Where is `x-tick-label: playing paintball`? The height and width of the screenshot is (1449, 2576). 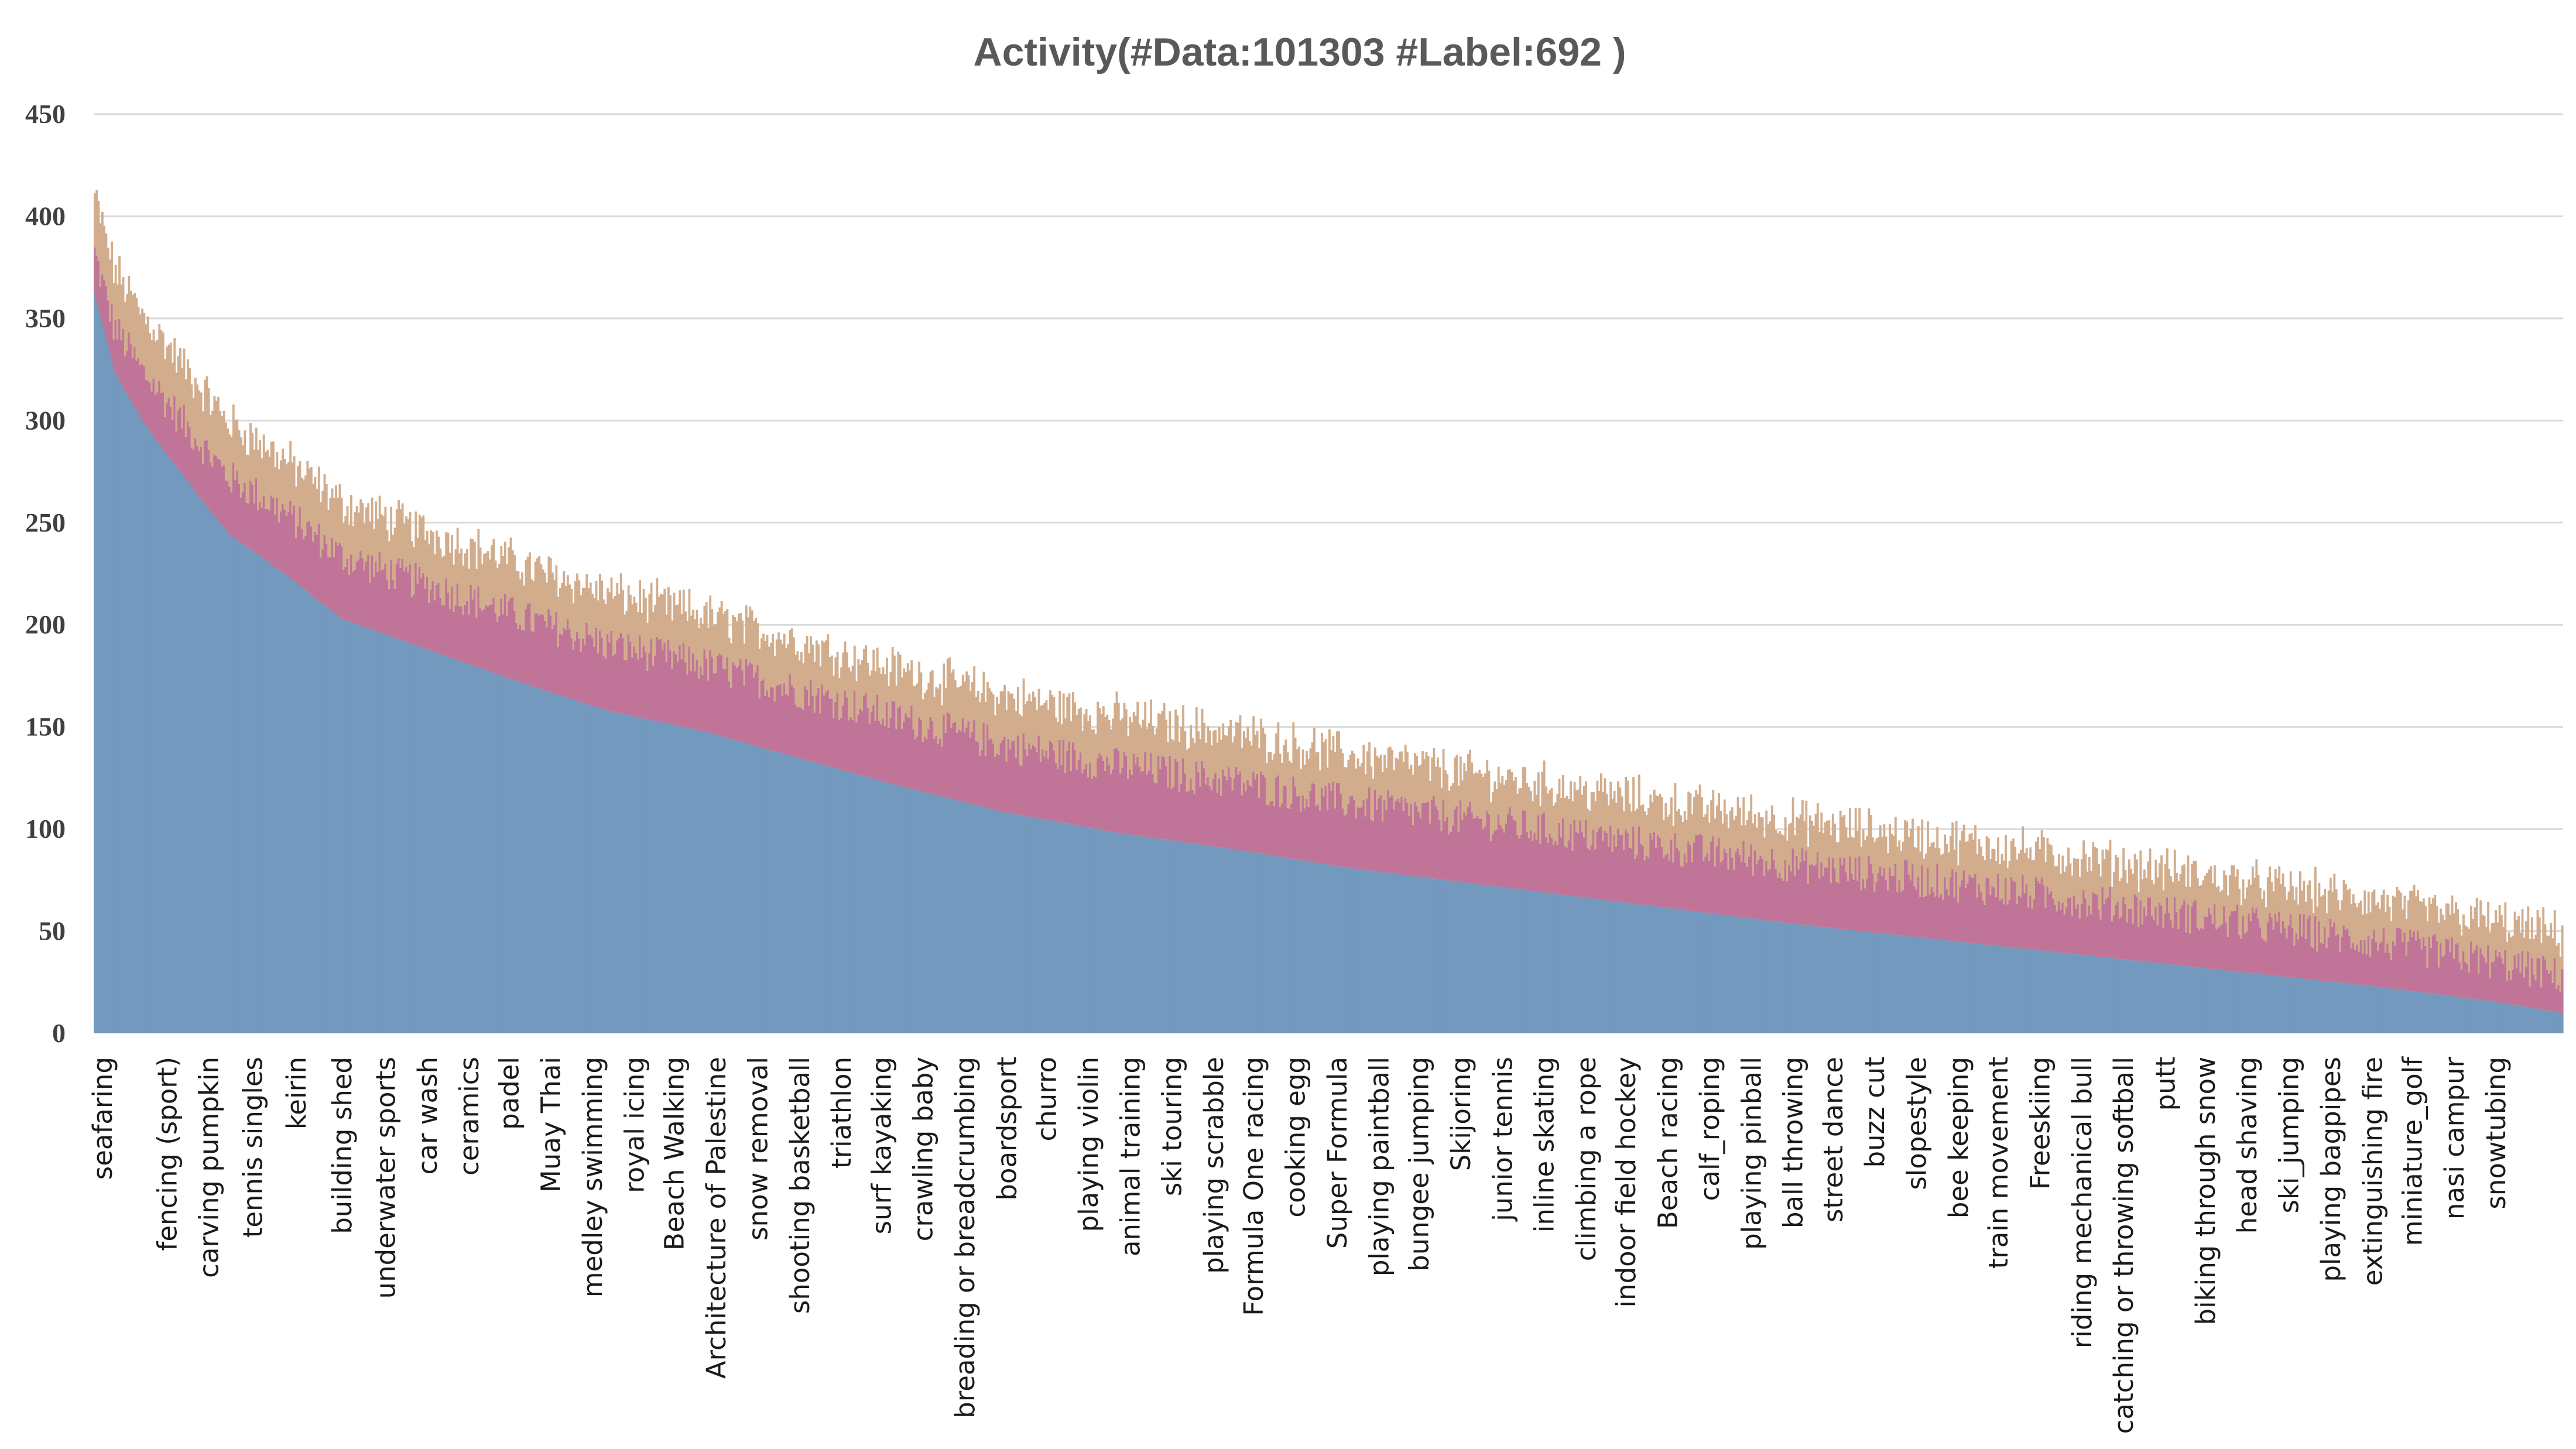 x-tick-label: playing paintball is located at coordinates (1379, 1166).